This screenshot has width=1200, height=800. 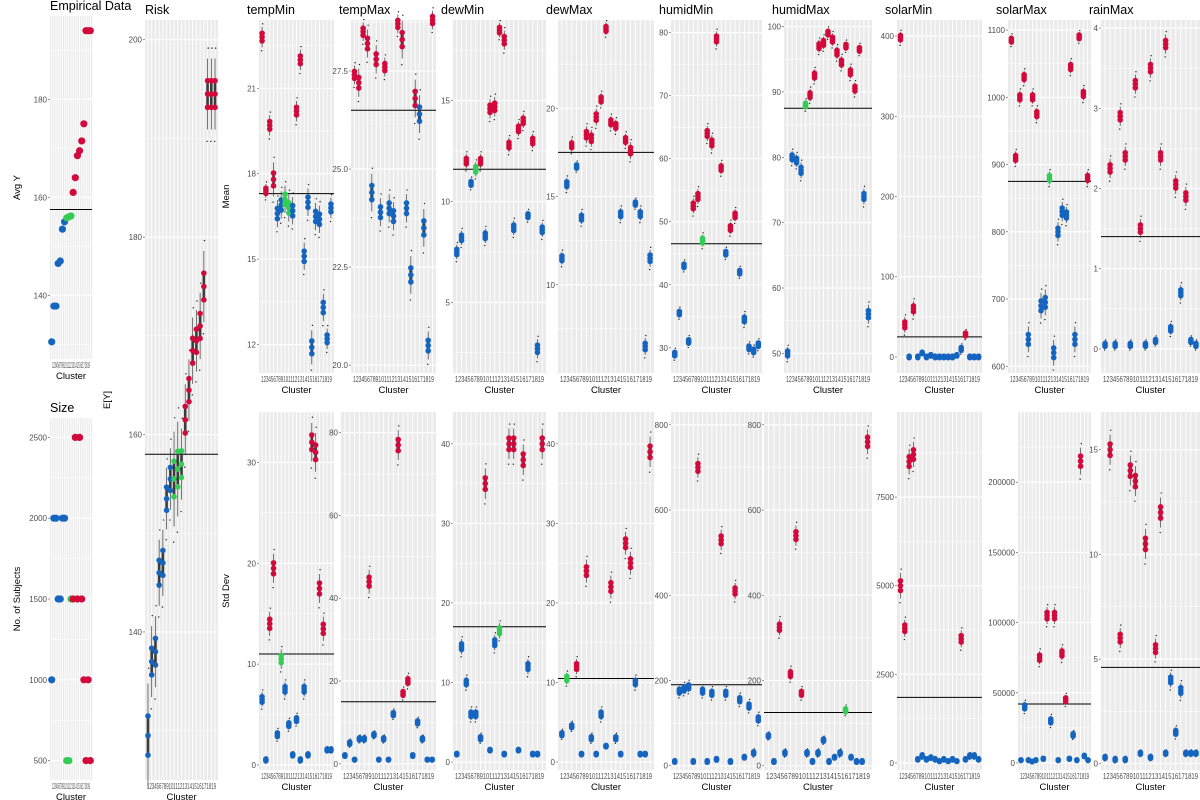 I want to click on y-tick-label: 25.0, so click(x=340, y=169).